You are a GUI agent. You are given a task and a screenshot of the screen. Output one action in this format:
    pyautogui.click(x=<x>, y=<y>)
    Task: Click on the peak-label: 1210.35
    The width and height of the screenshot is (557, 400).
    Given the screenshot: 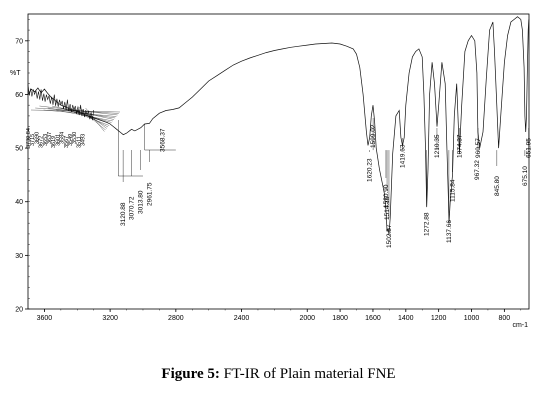 What is the action you would take?
    pyautogui.click(x=437, y=146)
    